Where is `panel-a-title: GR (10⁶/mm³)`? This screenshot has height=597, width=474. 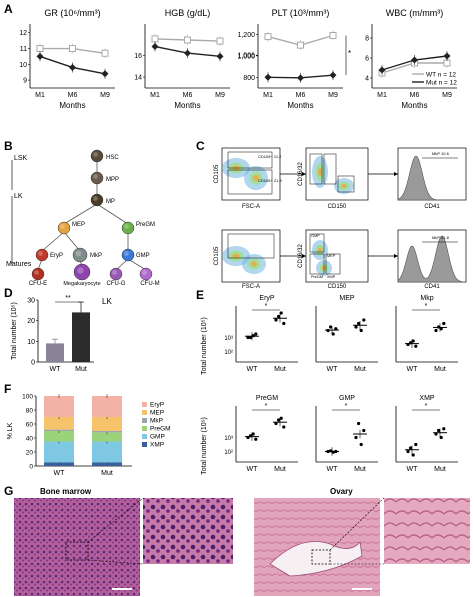
panel-a-title: GR (10⁶/mm³) is located at coordinates (72, 13).